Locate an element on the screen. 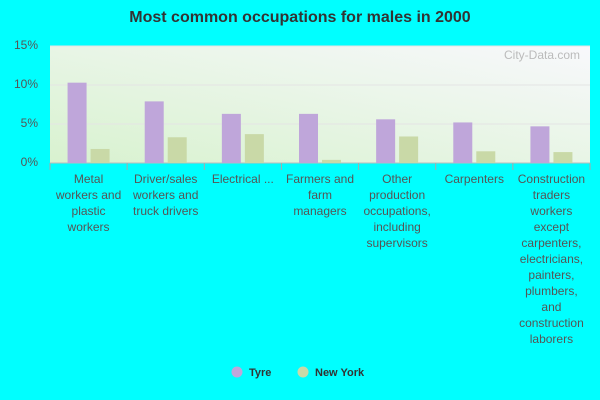 The width and height of the screenshot is (600, 400). x-tick-label: Farmers and farm managers is located at coordinates (320, 195).